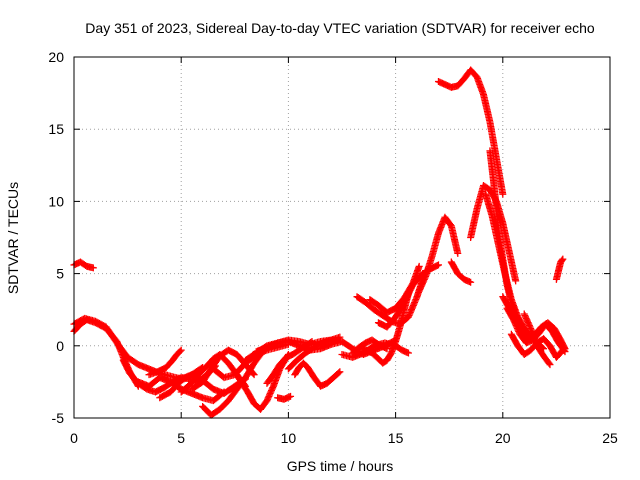  What do you see at coordinates (438, 254) in the screenshot?
I see `series-track-z` at bounding box center [438, 254].